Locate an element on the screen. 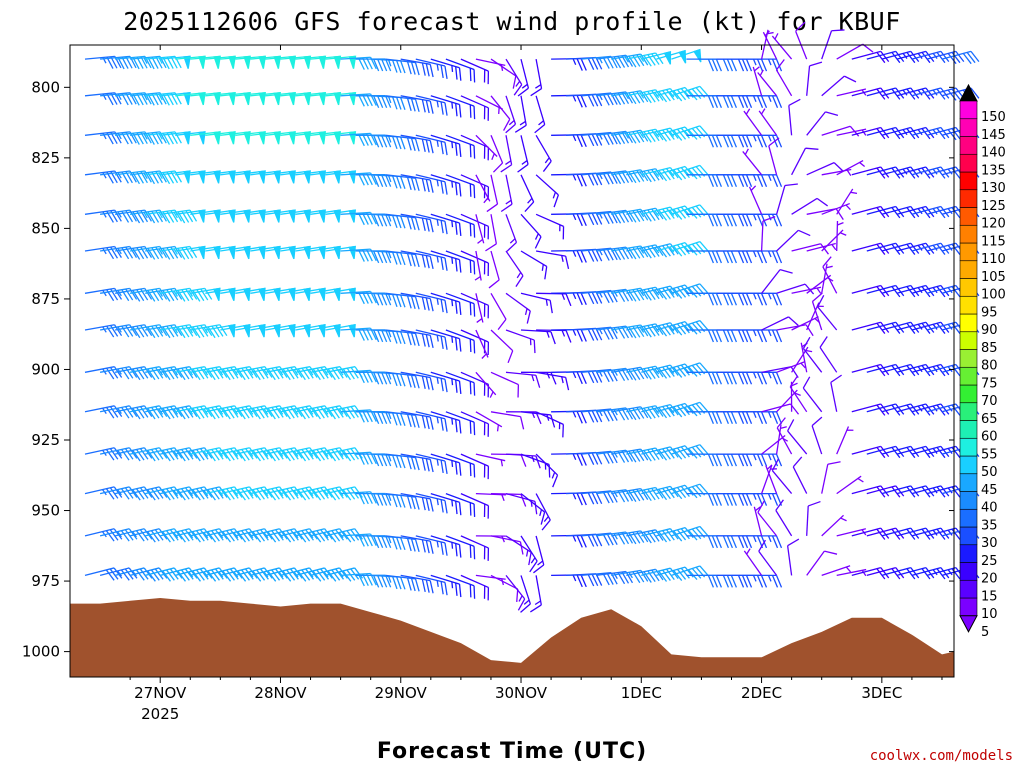 This screenshot has height=768, width=1024. colorbar-label: 40 is located at coordinates (989, 508).